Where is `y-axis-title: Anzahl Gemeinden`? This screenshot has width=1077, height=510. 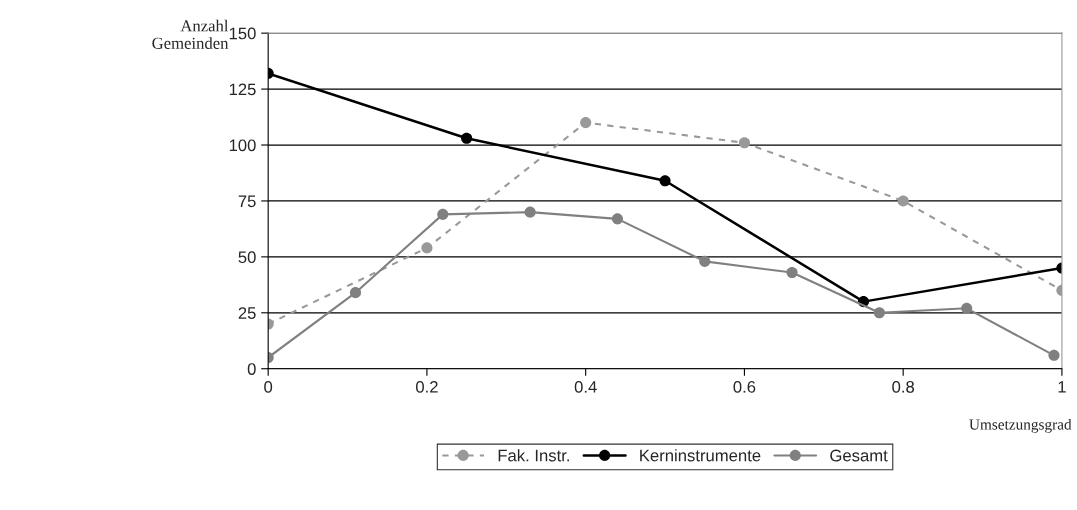
y-axis-title: Anzahl Gemeinden is located at coordinates (190, 34).